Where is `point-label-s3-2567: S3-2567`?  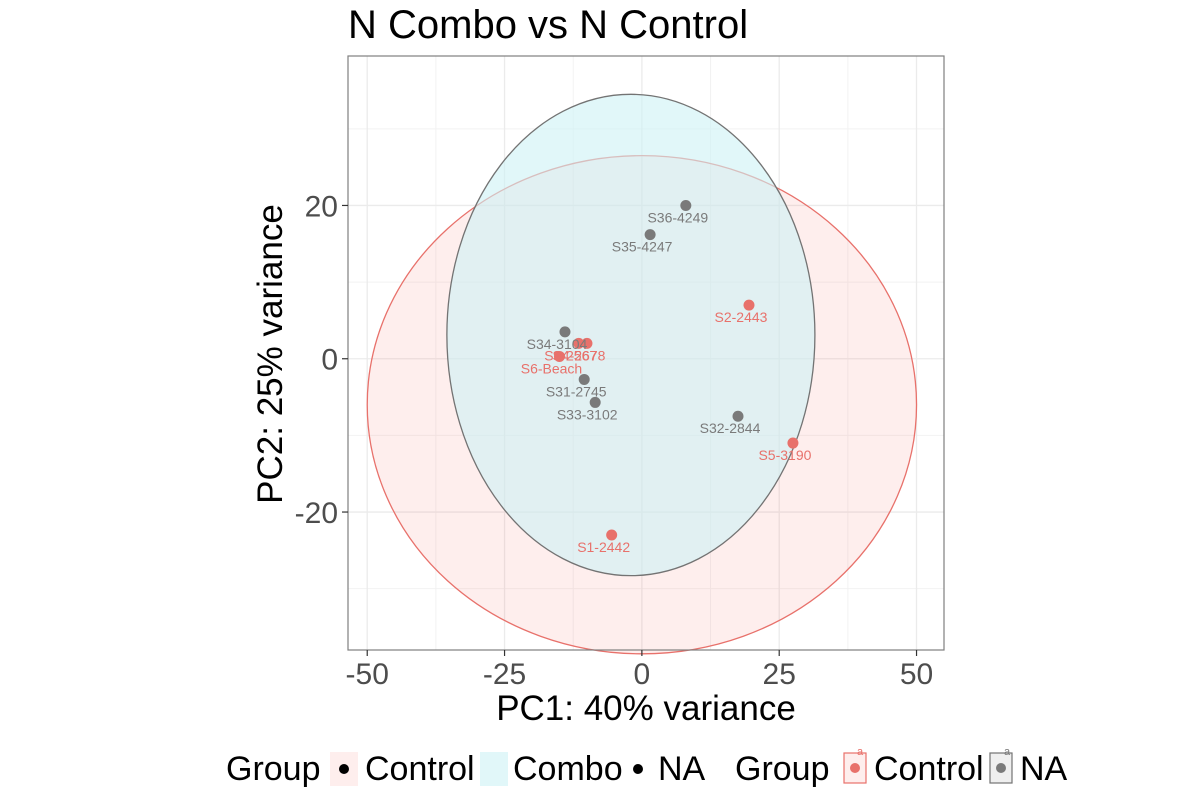
point-label-s3-2567: S3-2567 is located at coordinates (570, 355).